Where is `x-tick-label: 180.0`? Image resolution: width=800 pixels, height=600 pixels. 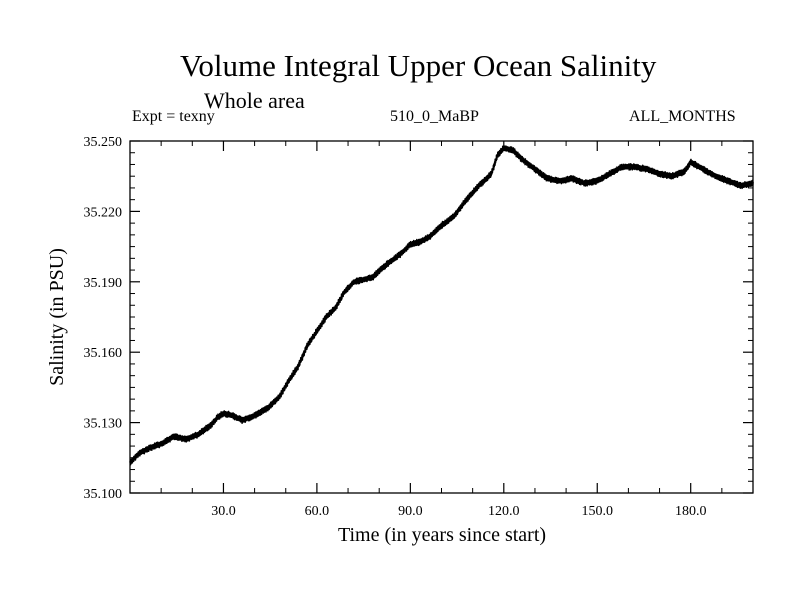
x-tick-label: 180.0 is located at coordinates (691, 511).